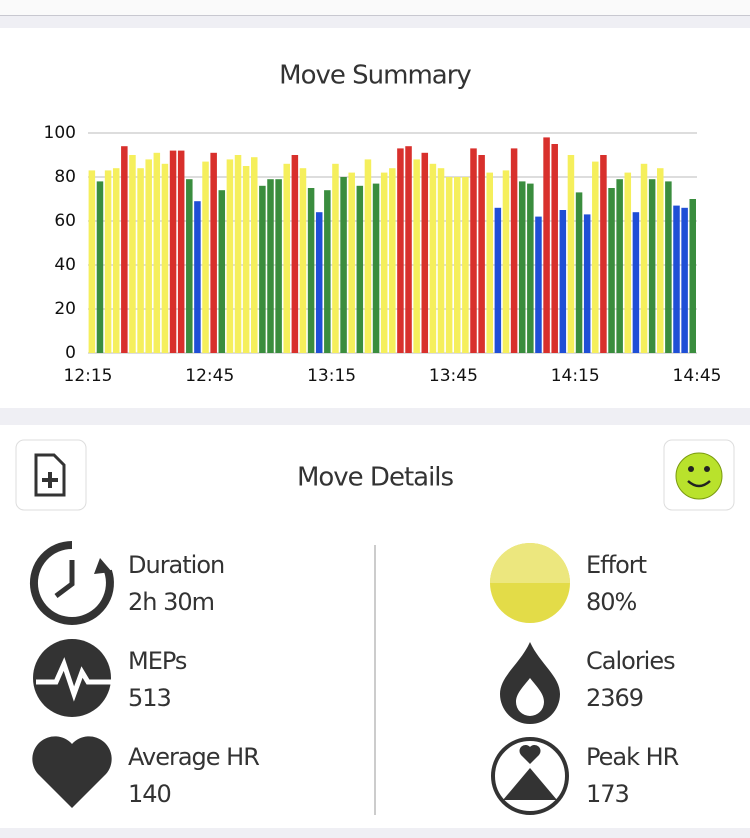  Describe the element at coordinates (453, 376) in the screenshot. I see `x-tick-label: 13:45` at that location.